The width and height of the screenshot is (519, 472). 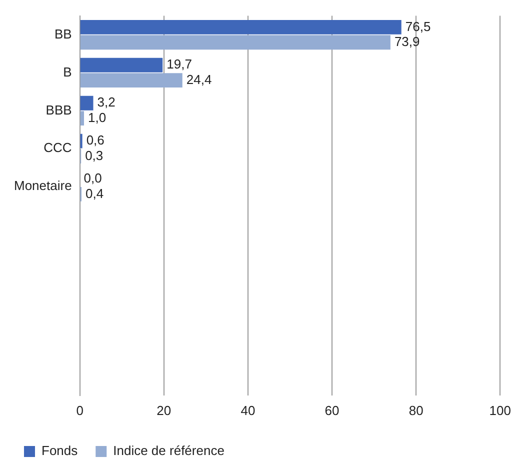 What do you see at coordinates (418, 26) in the screenshot?
I see `data-label: 76,5` at bounding box center [418, 26].